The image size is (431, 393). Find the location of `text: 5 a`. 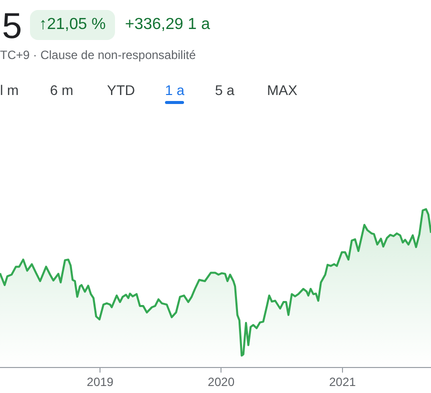

text: 5 a is located at coordinates (224, 90).